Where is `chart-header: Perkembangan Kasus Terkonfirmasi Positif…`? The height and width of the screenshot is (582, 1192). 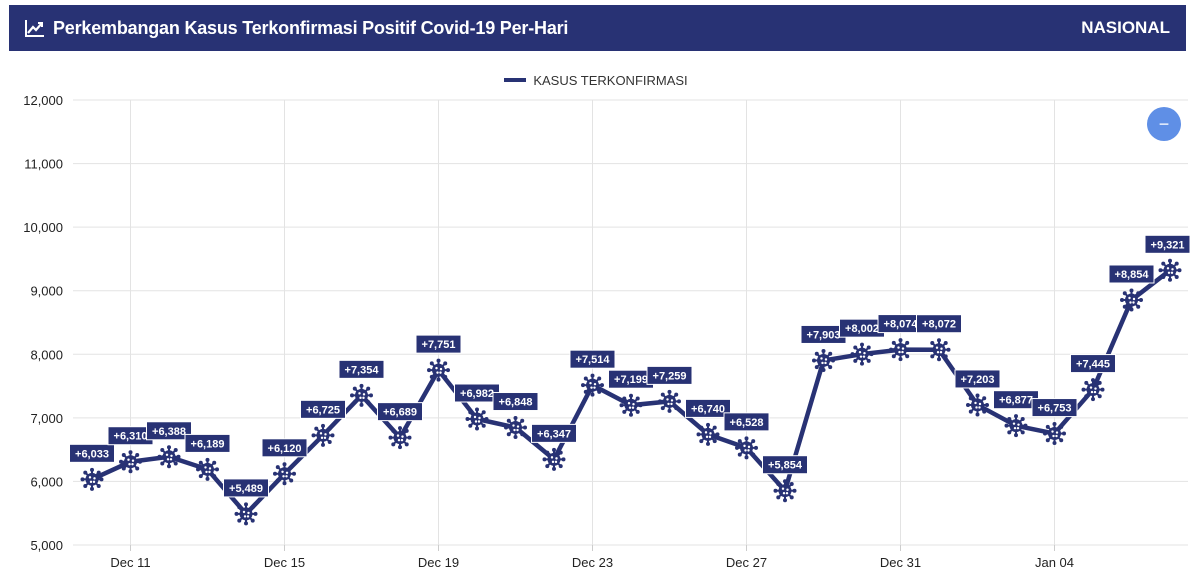 chart-header: Perkembangan Kasus Terkonfirmasi Positif… is located at coordinates (597, 28).